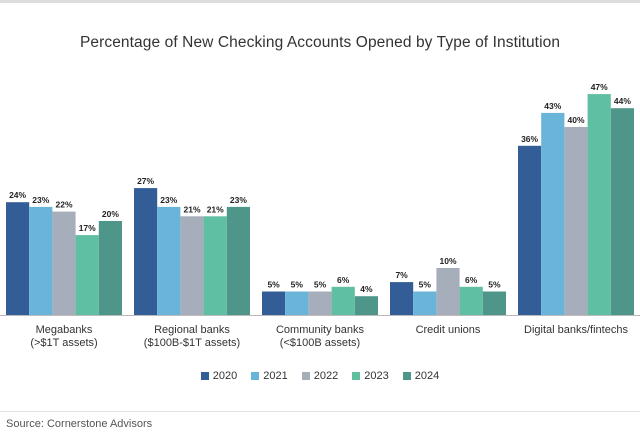 This screenshot has height=436, width=640. I want to click on data-label-2022-cat2: 5%, so click(320, 285).